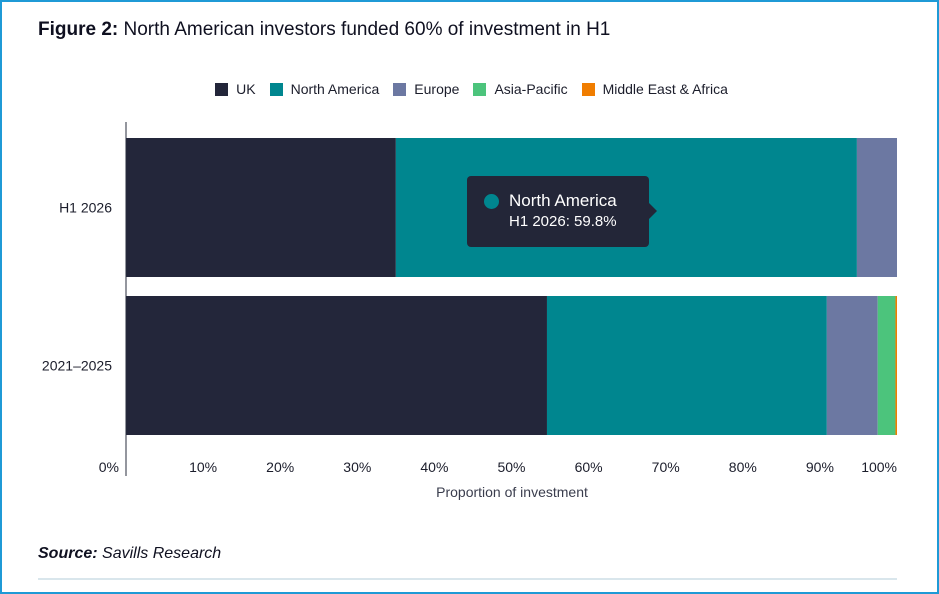 The height and width of the screenshot is (594, 939). What do you see at coordinates (357, 467) in the screenshot?
I see `x-tick-label: 30%` at bounding box center [357, 467].